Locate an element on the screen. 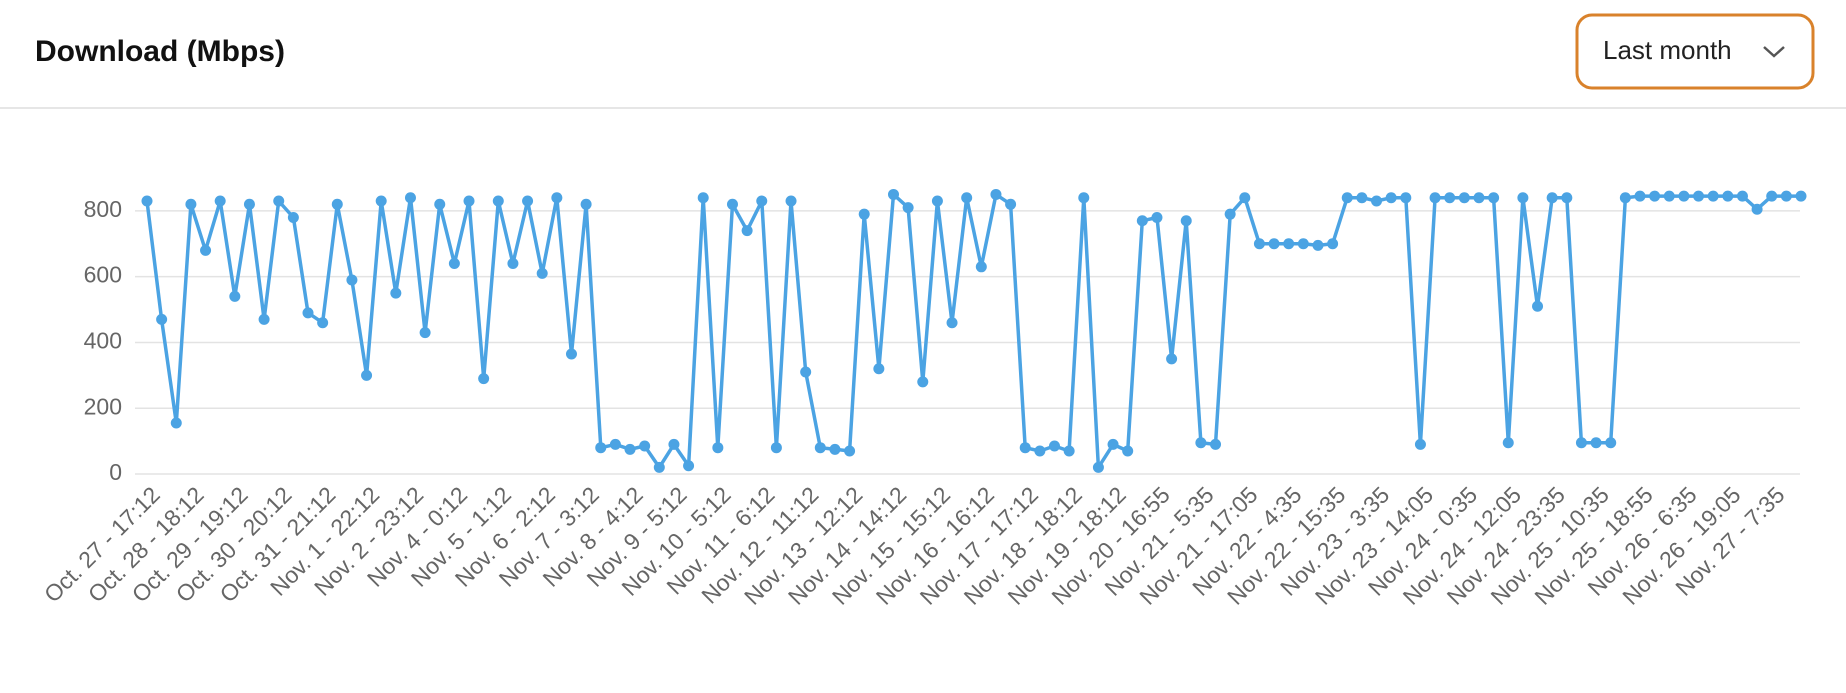 Image resolution: width=1846 pixels, height=693 pixels. dropdown-box is located at coordinates (1695, 51).